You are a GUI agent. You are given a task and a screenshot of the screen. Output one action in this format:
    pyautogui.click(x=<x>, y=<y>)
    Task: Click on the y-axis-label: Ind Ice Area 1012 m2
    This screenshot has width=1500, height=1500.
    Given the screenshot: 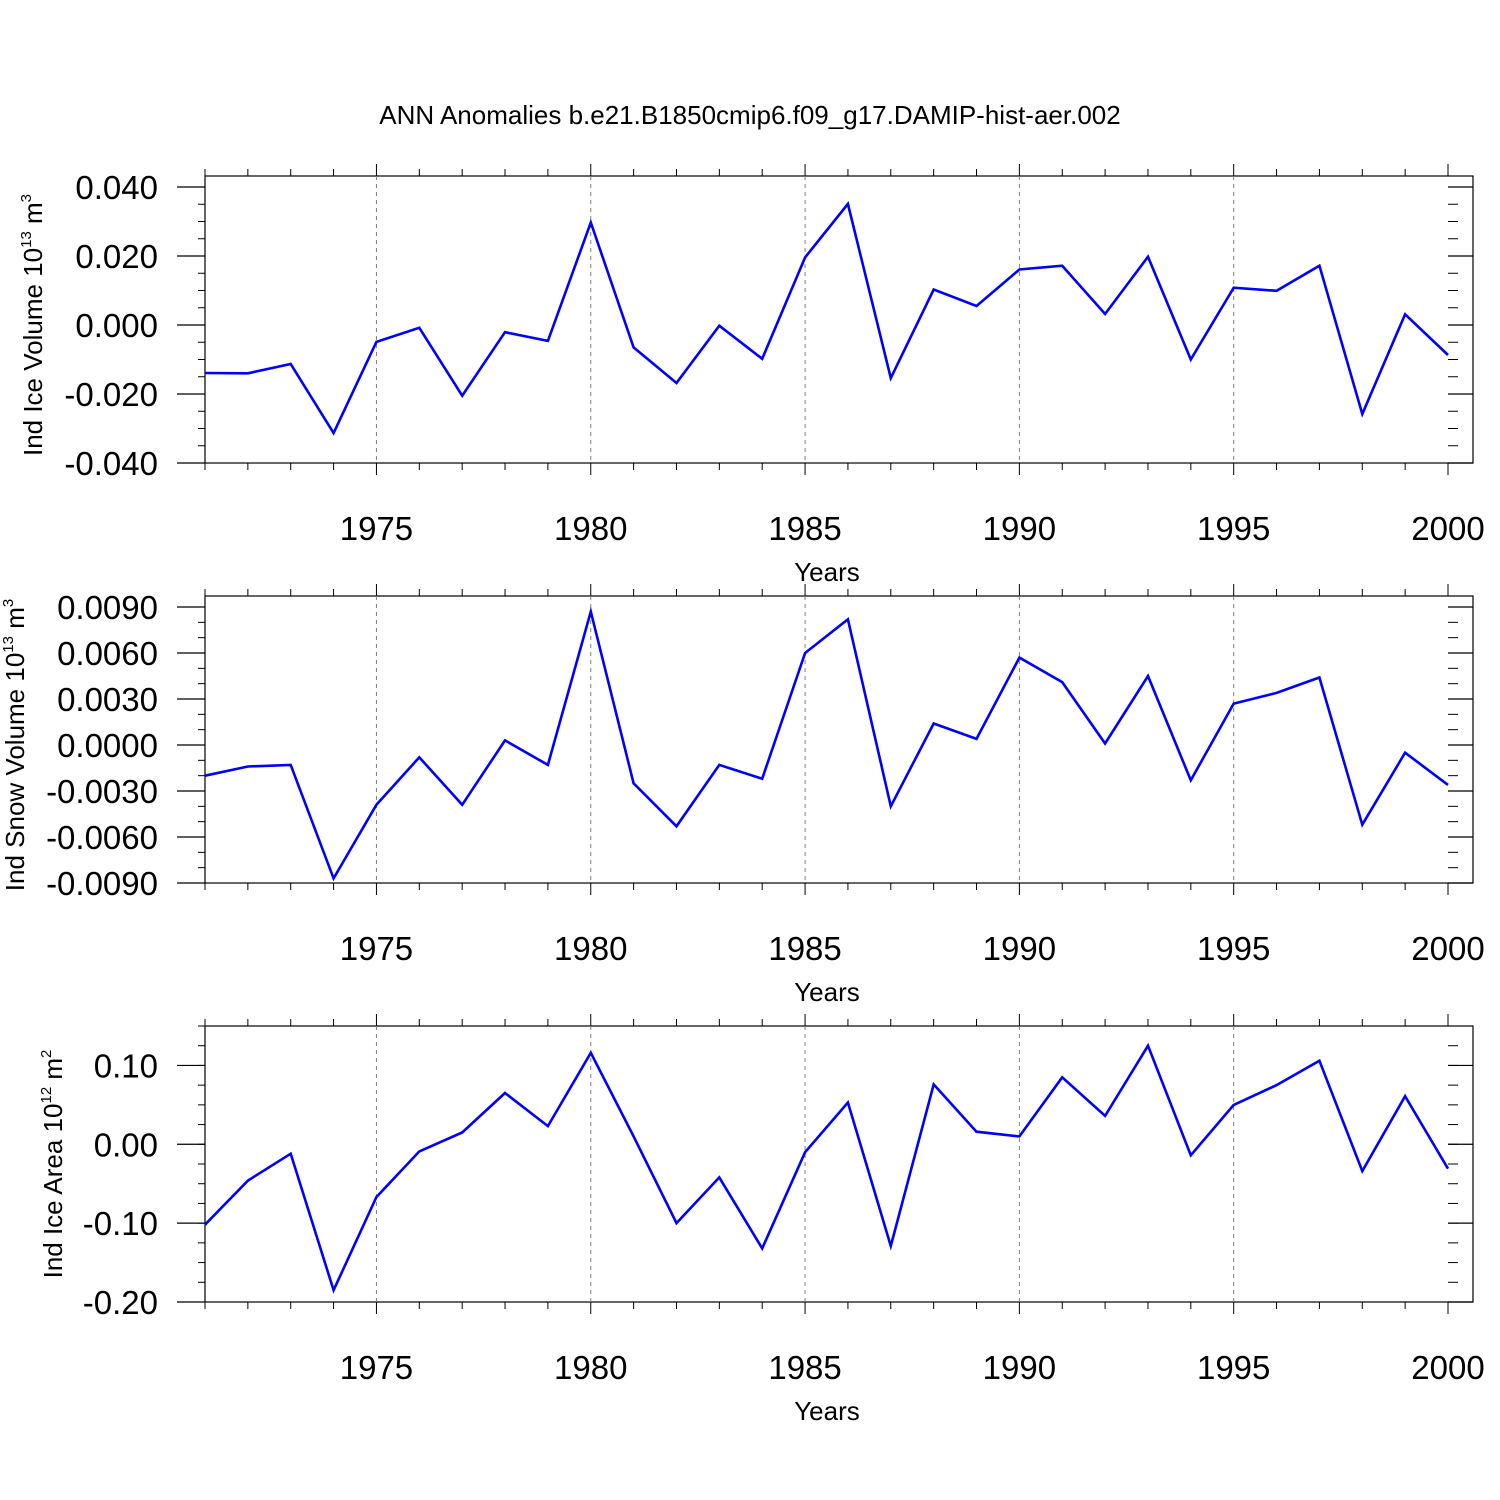 What is the action you would take?
    pyautogui.click(x=53, y=1164)
    